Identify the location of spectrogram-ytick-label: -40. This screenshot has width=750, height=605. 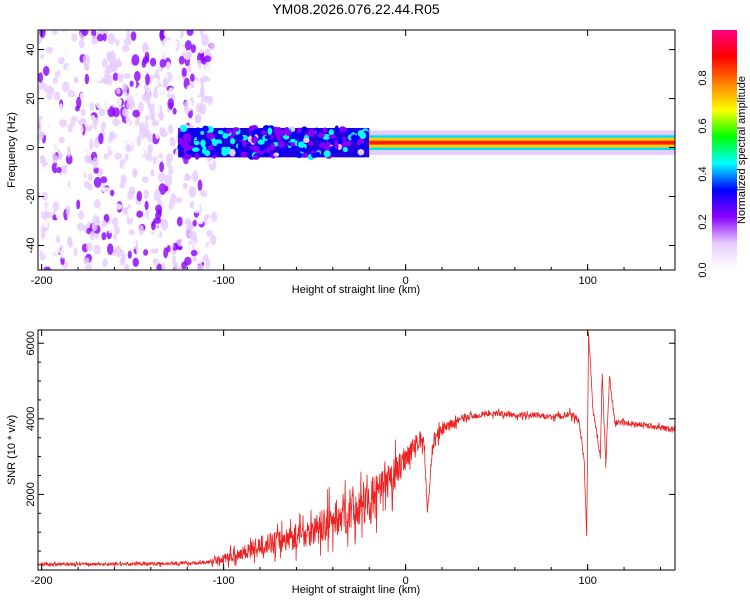
(31, 246).